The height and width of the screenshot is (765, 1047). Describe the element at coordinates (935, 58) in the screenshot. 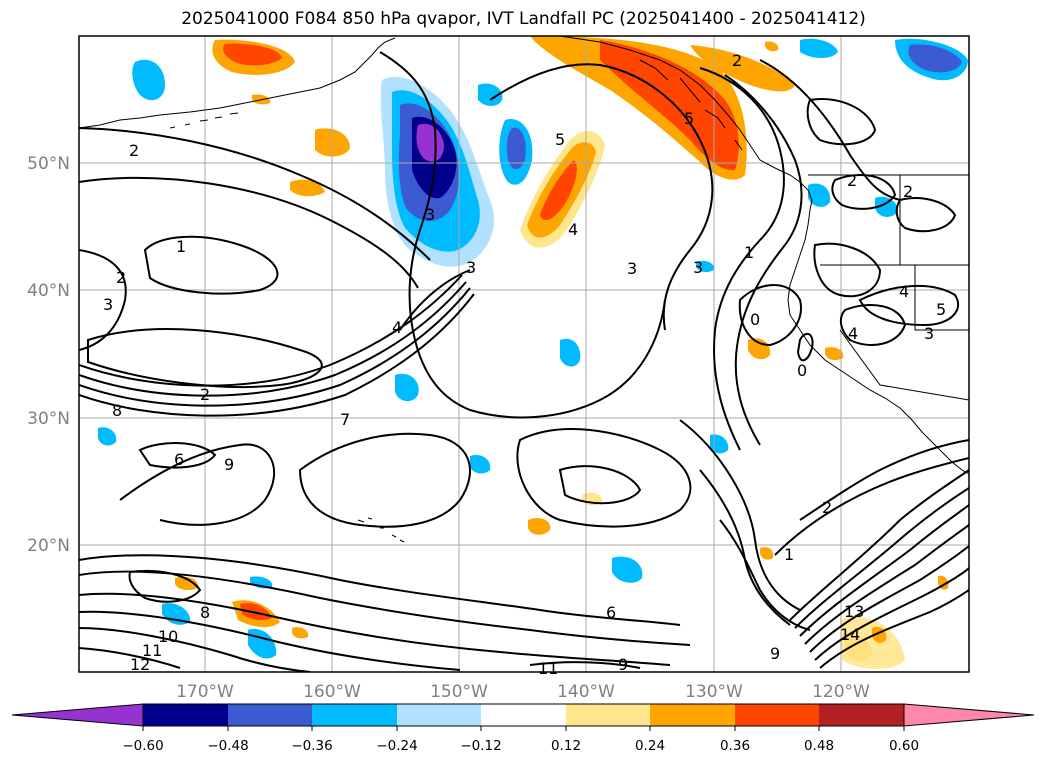

I see `shade-neg-blob-3b` at that location.